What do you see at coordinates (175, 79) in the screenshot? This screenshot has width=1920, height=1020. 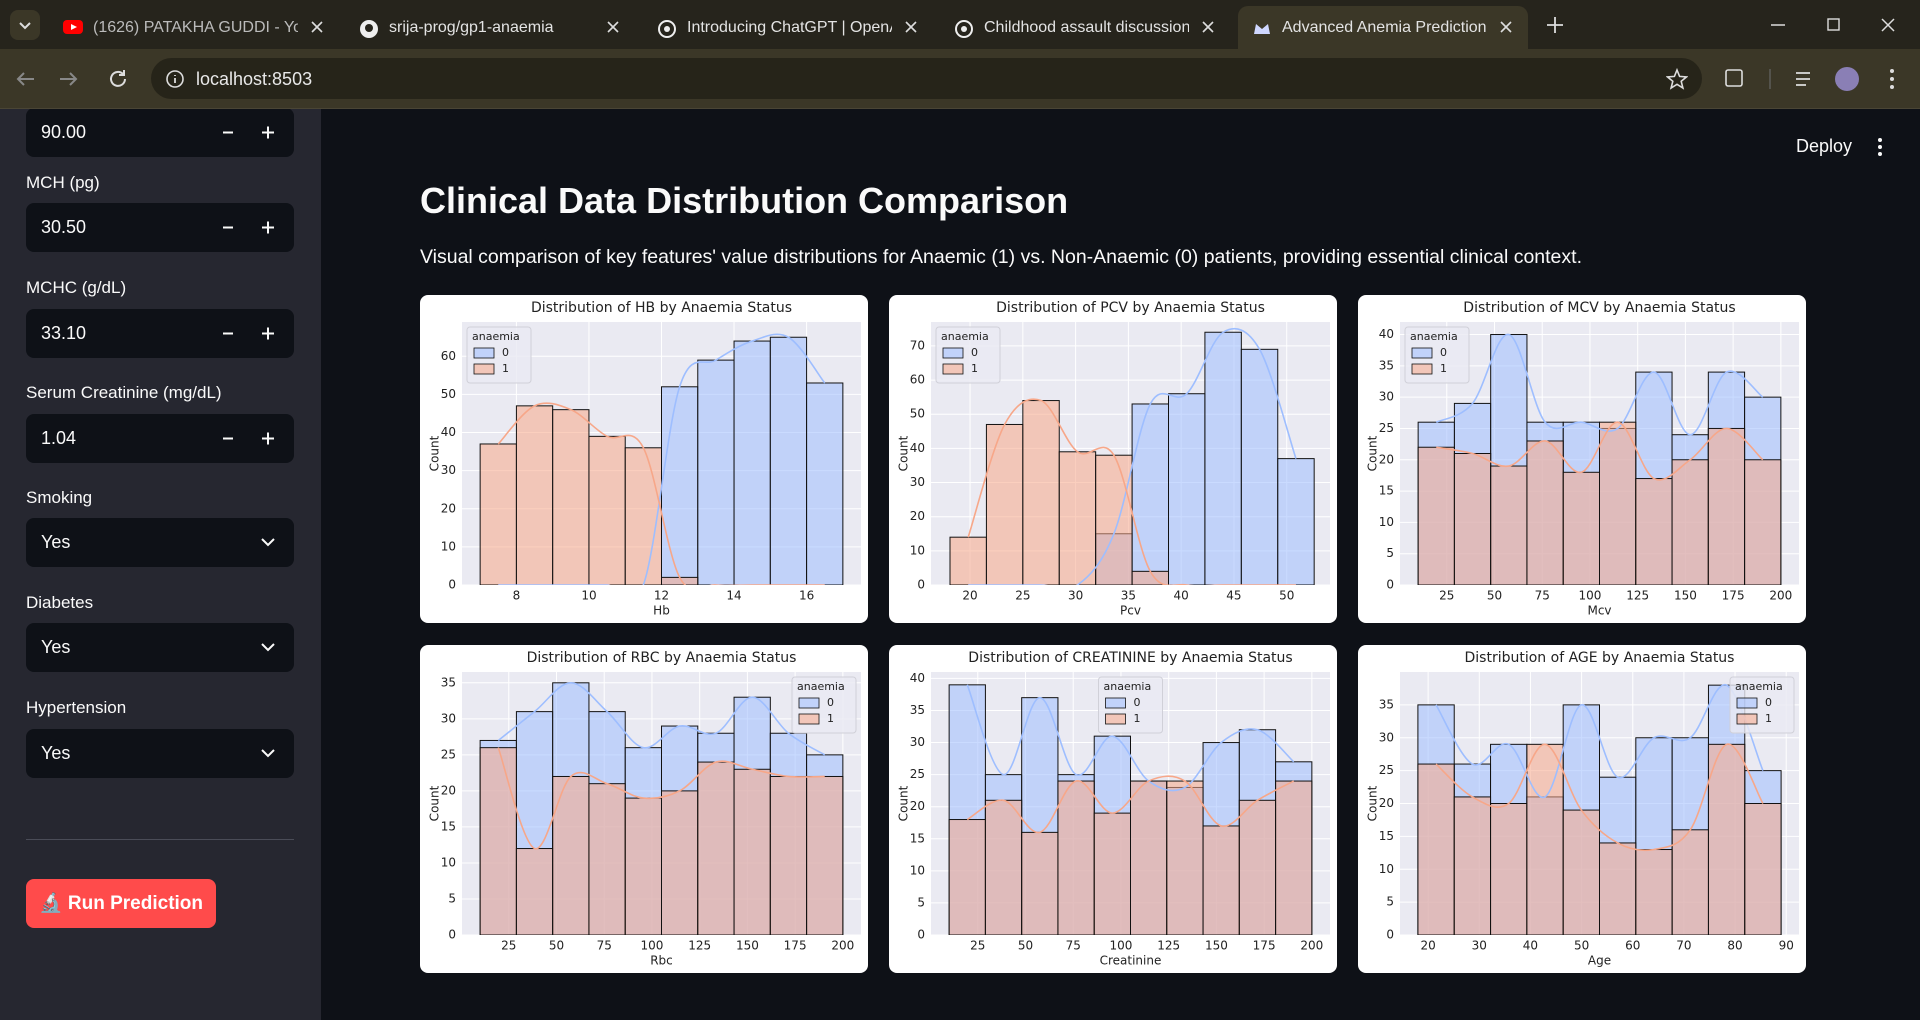 I see `site-info` at bounding box center [175, 79].